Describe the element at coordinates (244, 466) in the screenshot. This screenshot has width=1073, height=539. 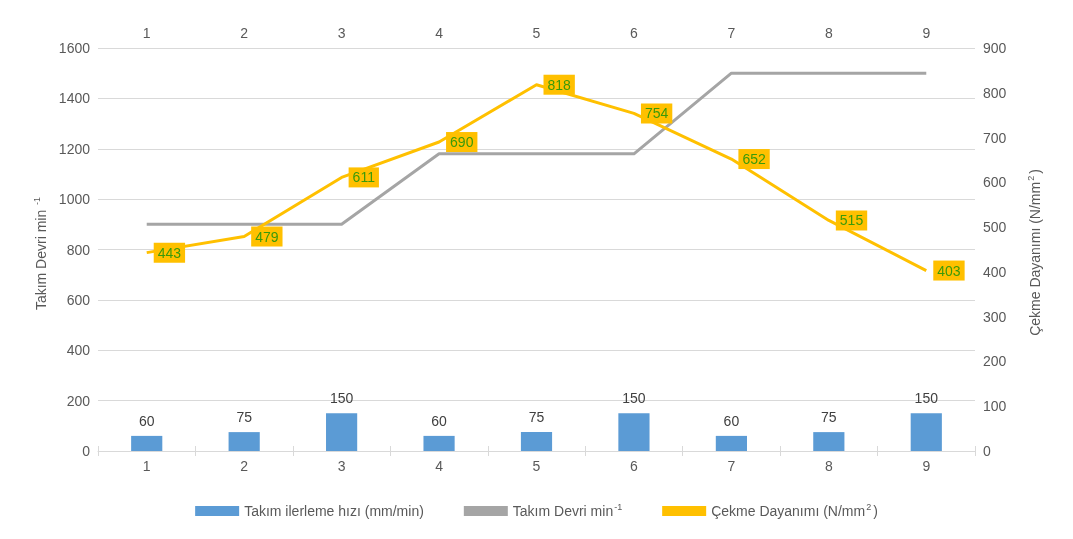
I see `x-tick-label: 2` at that location.